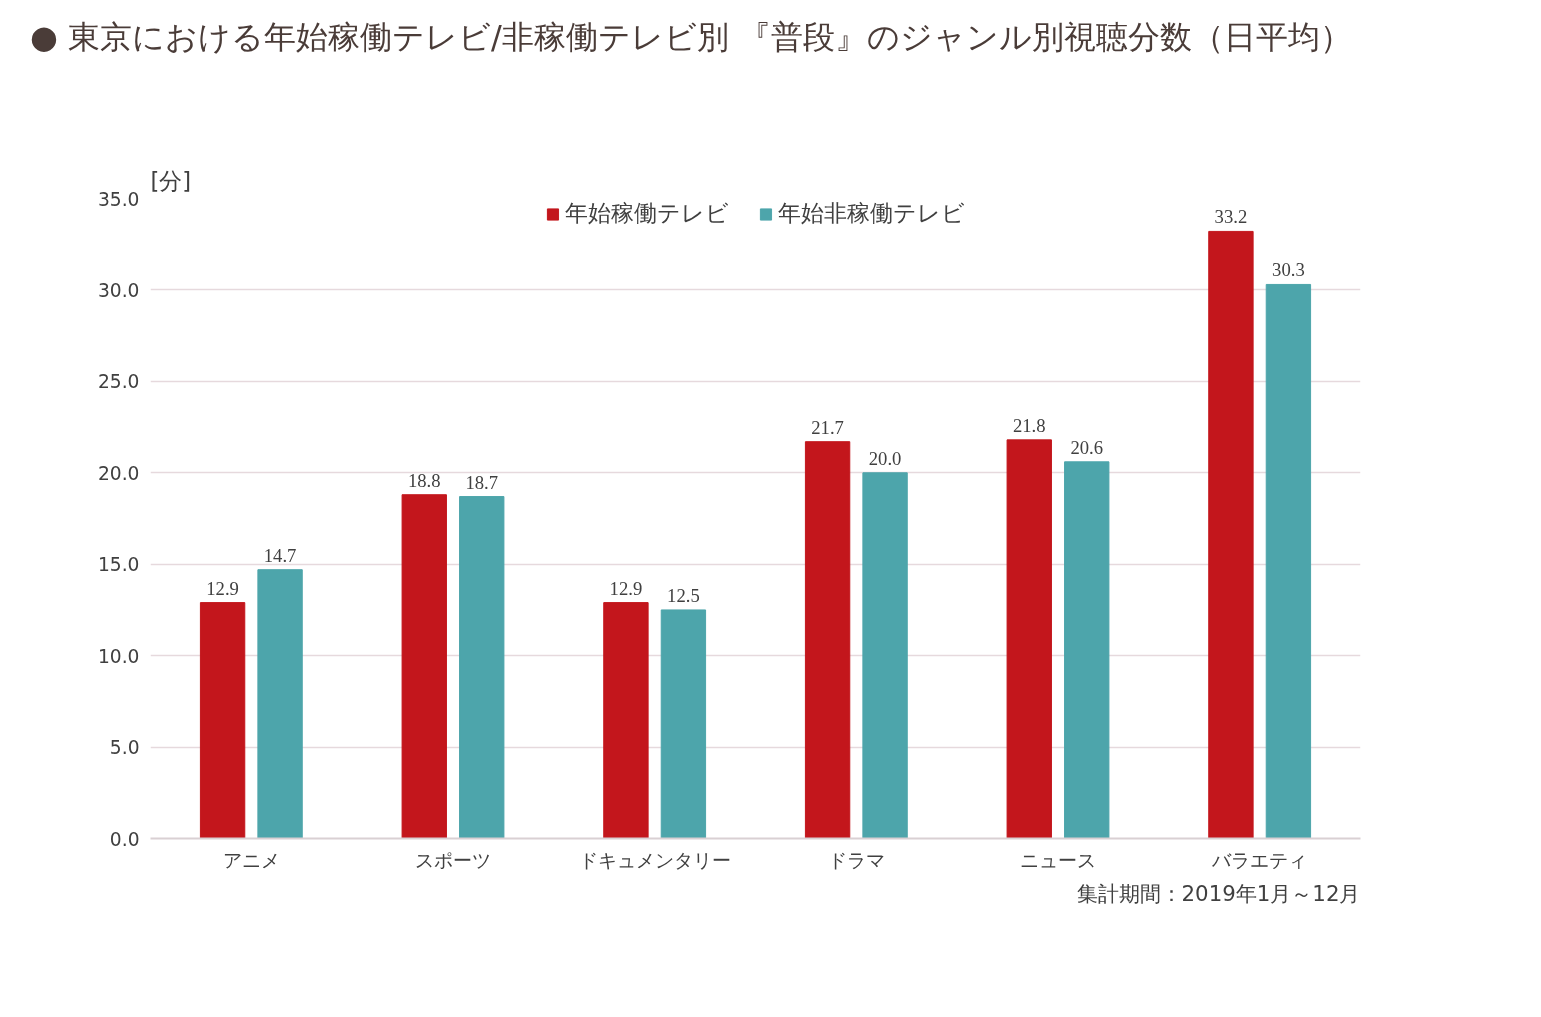 The height and width of the screenshot is (1017, 1541). Describe the element at coordinates (1029, 425) in the screenshot. I see `text: 21.8` at that location.